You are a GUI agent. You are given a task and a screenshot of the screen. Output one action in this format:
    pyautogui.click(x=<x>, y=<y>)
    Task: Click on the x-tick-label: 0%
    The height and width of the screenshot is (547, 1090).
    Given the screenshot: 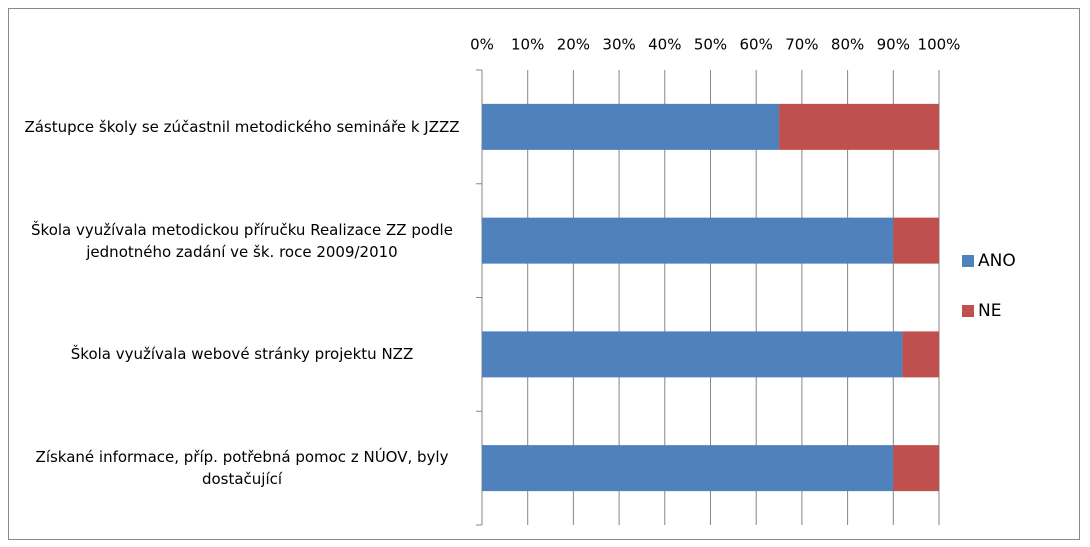 What is the action you would take?
    pyautogui.click(x=482, y=45)
    